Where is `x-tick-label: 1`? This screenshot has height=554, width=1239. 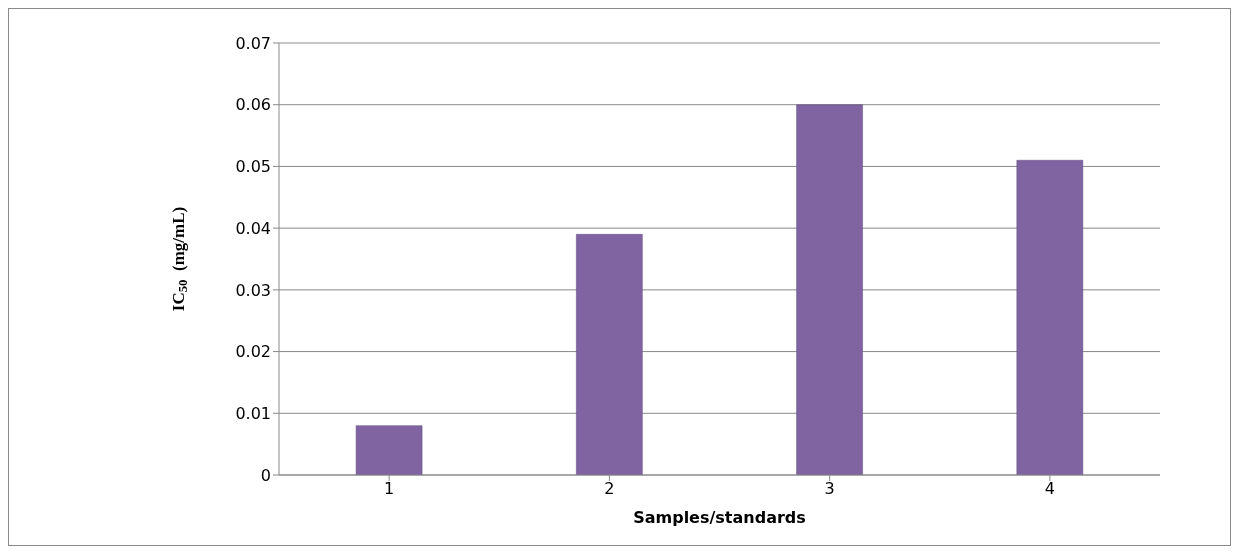
x-tick-label: 1 is located at coordinates (389, 489).